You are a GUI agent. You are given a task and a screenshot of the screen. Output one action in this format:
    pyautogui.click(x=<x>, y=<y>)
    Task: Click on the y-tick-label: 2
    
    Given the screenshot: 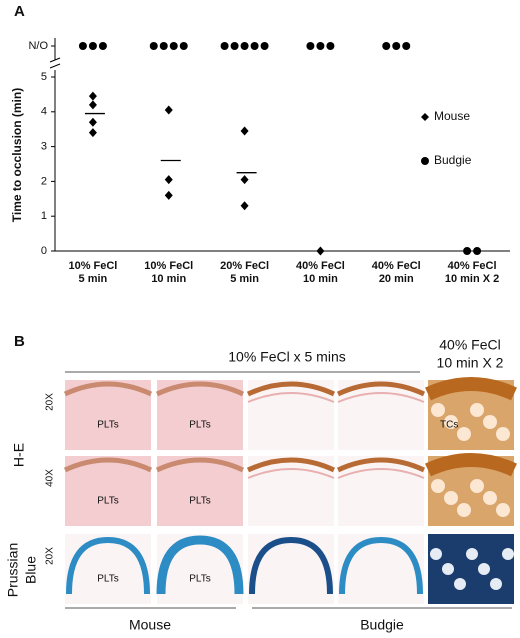 What is the action you would take?
    pyautogui.click(x=44, y=181)
    